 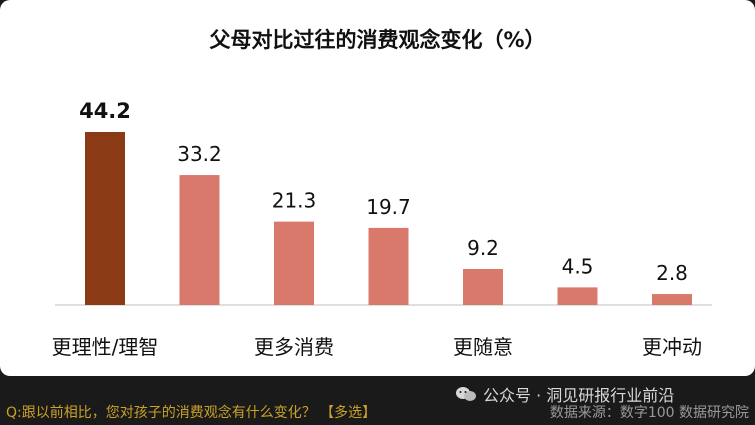 What do you see at coordinates (105, 111) in the screenshot?
I see `data-label-0: 44.2` at bounding box center [105, 111].